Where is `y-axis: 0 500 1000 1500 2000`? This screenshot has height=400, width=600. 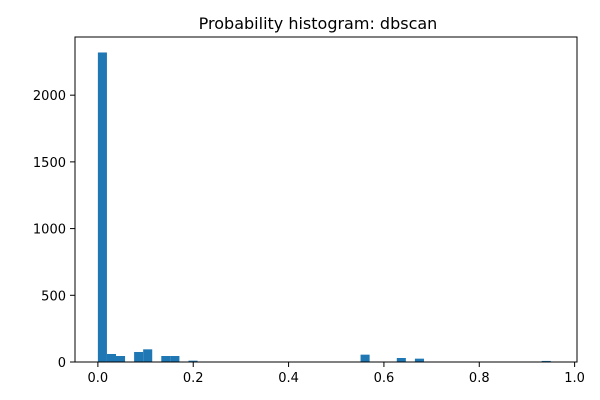 y-axis: 0 500 1000 1500 2000 is located at coordinates (54, 230).